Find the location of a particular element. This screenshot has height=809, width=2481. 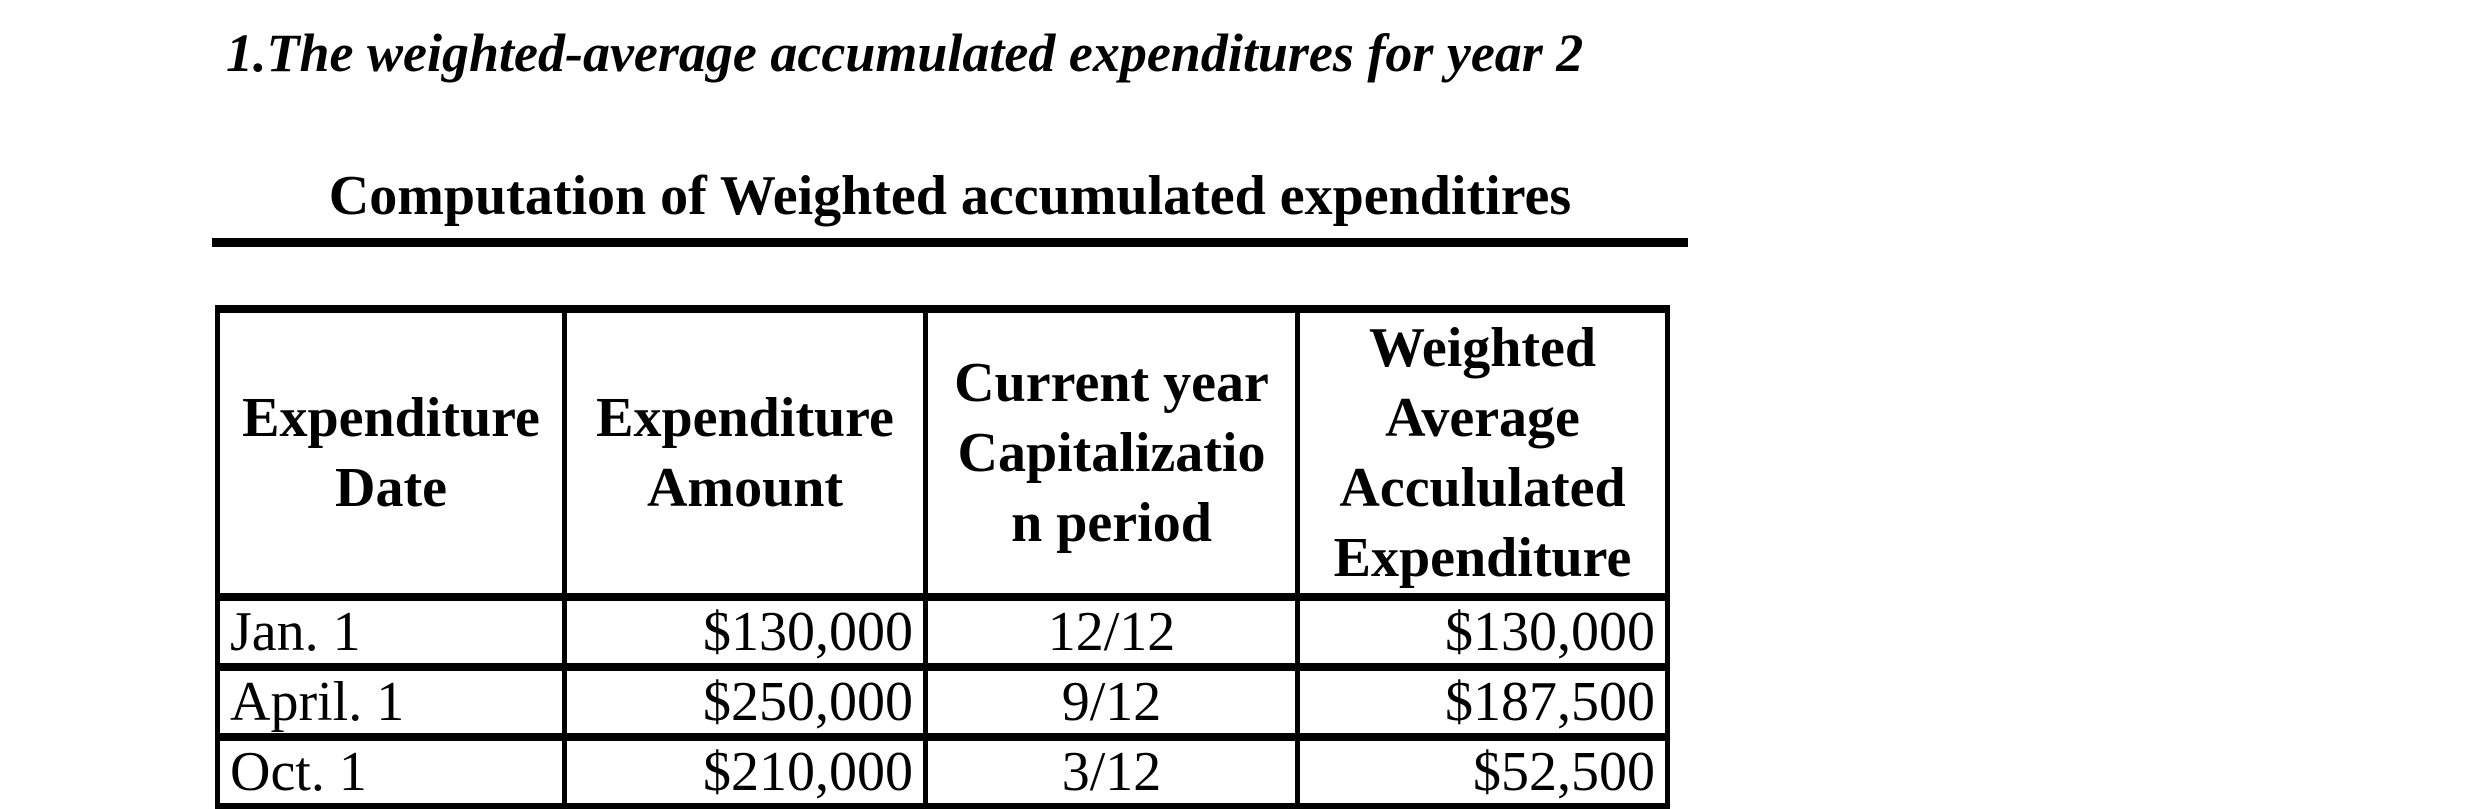

cell-expenditure-date: Jan. 1 is located at coordinates (391, 632).